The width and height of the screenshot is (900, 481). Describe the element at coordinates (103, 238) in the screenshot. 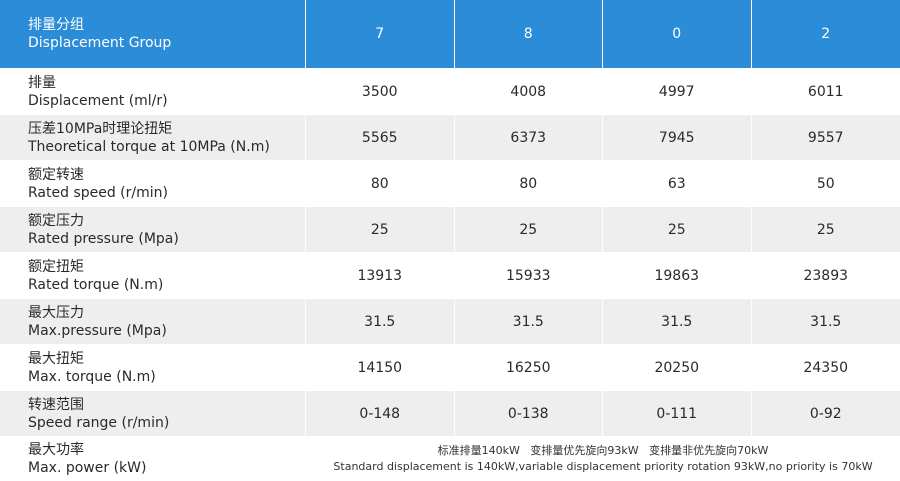

I see `row-label-en: Rated pressure (Mpa)` at that location.